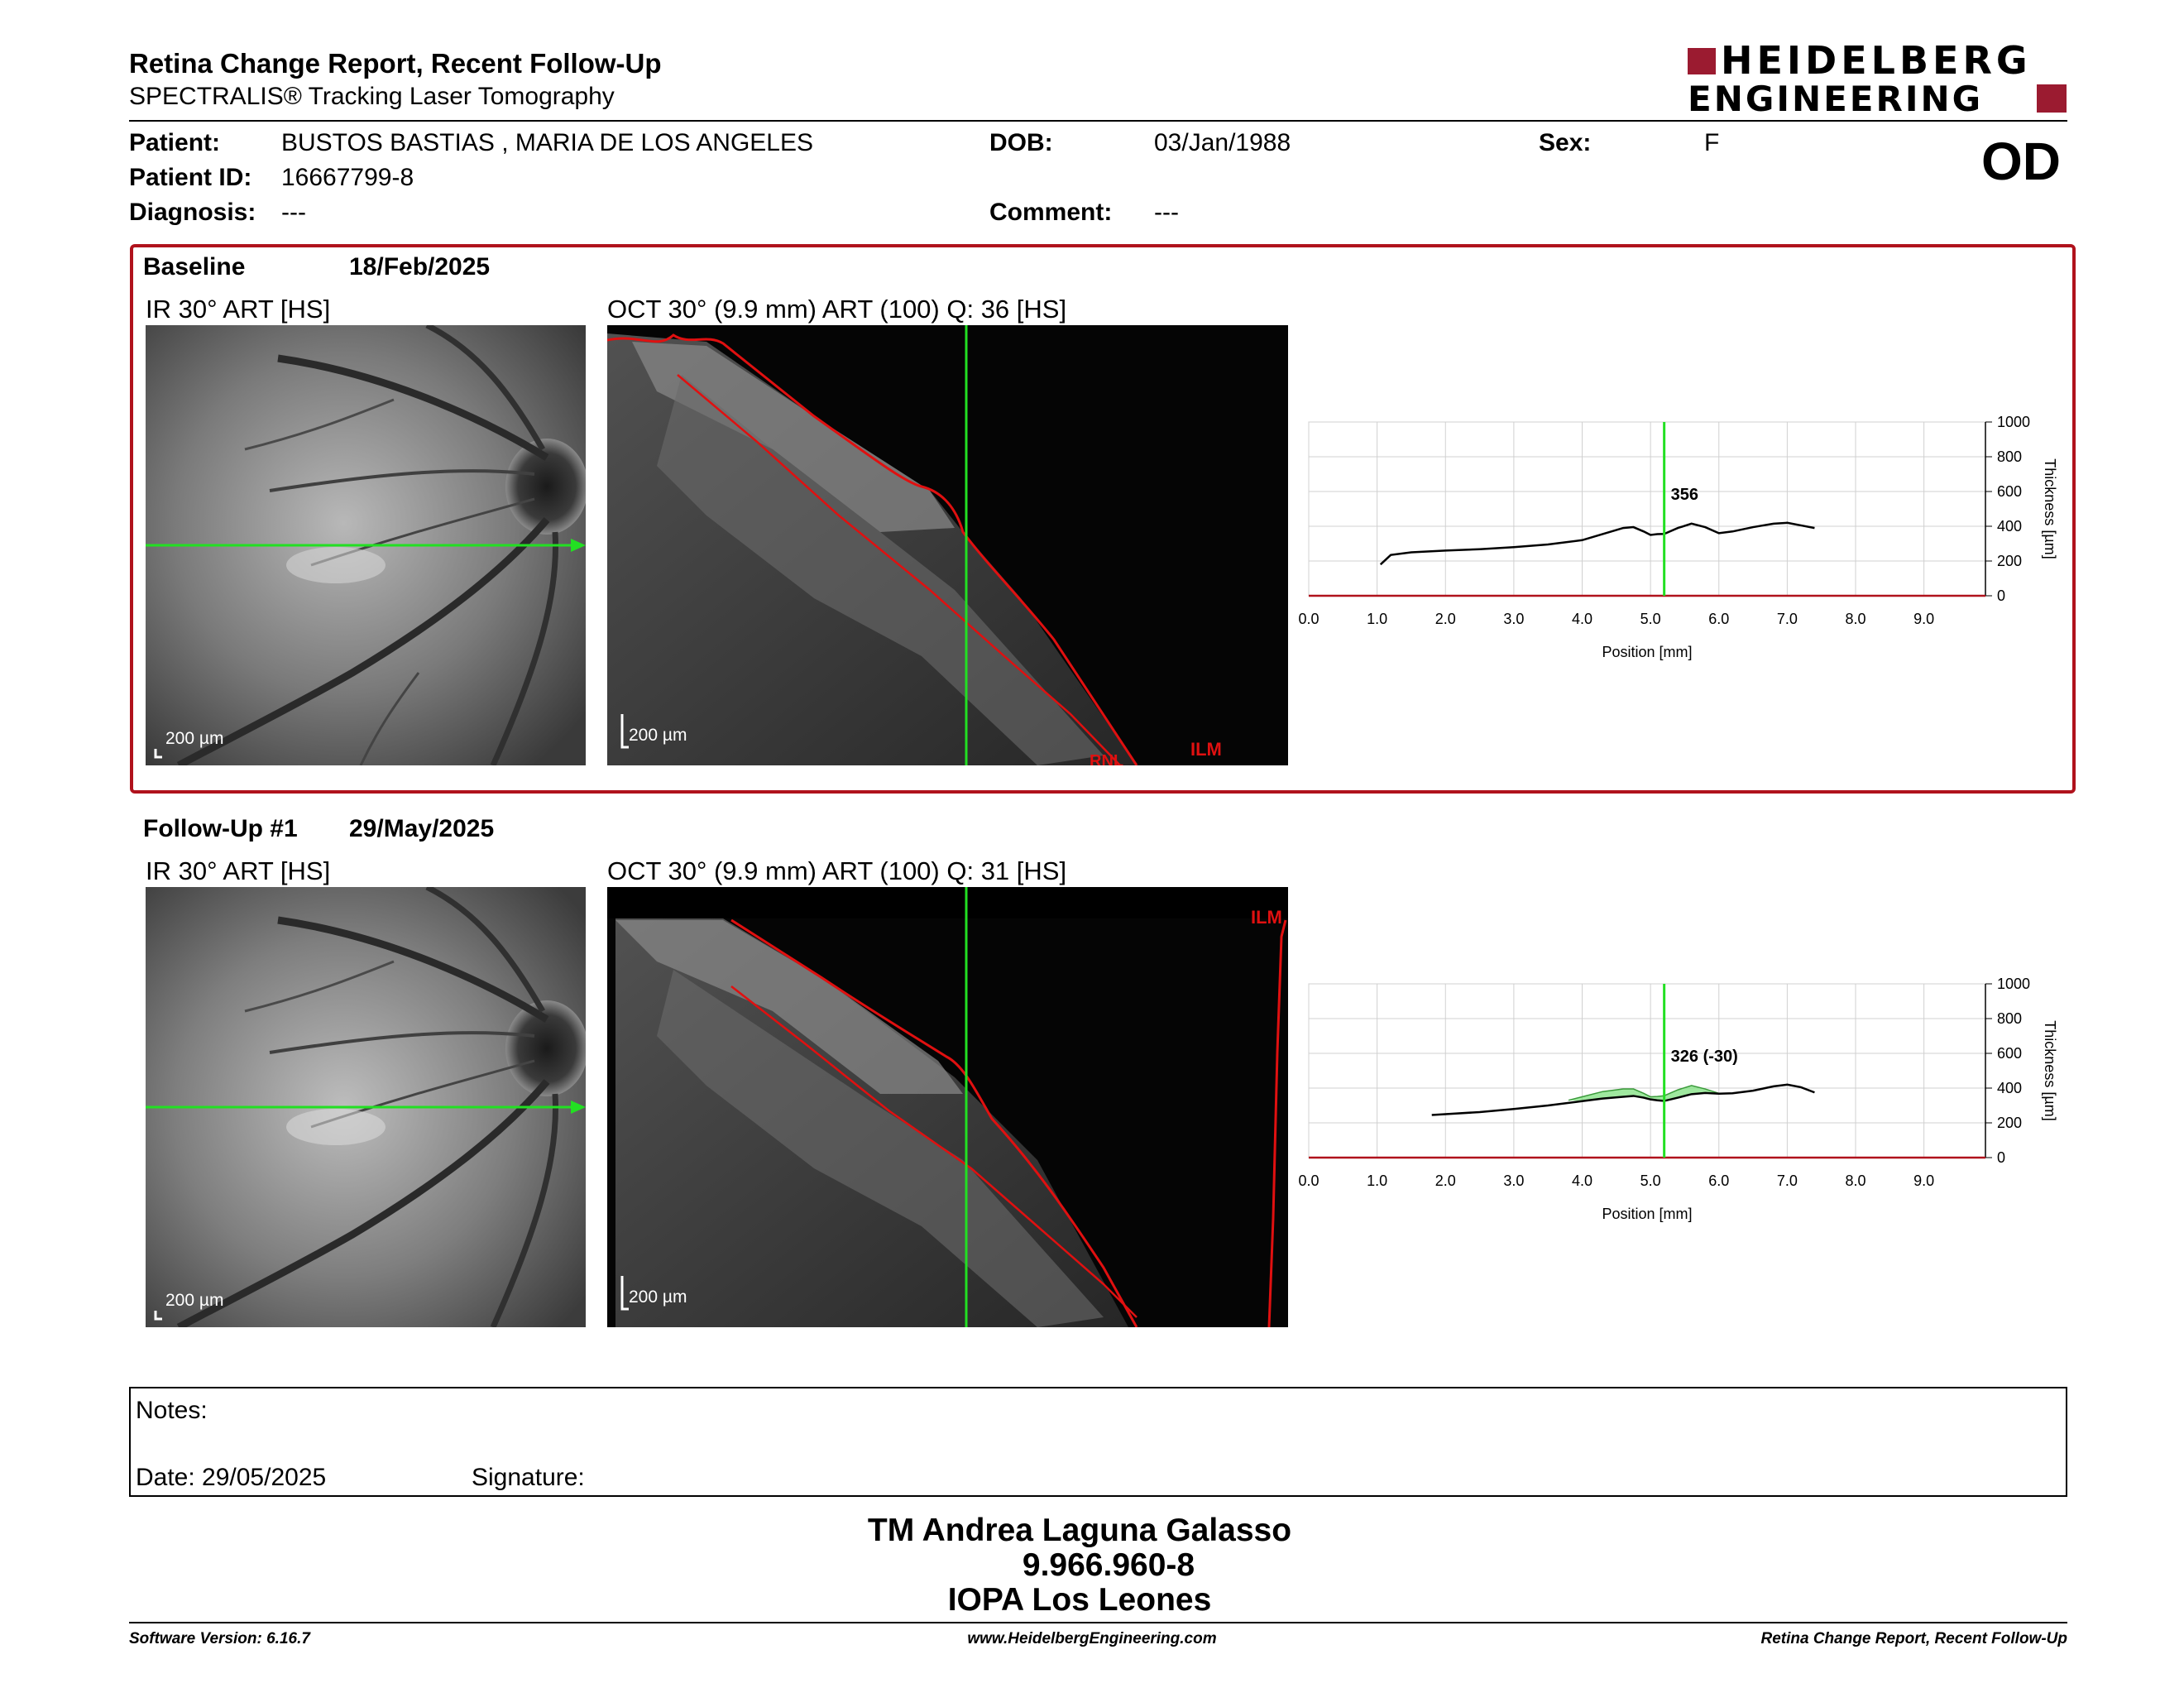  What do you see at coordinates (1021, 142) in the screenshot?
I see `dob-label: DOB:` at bounding box center [1021, 142].